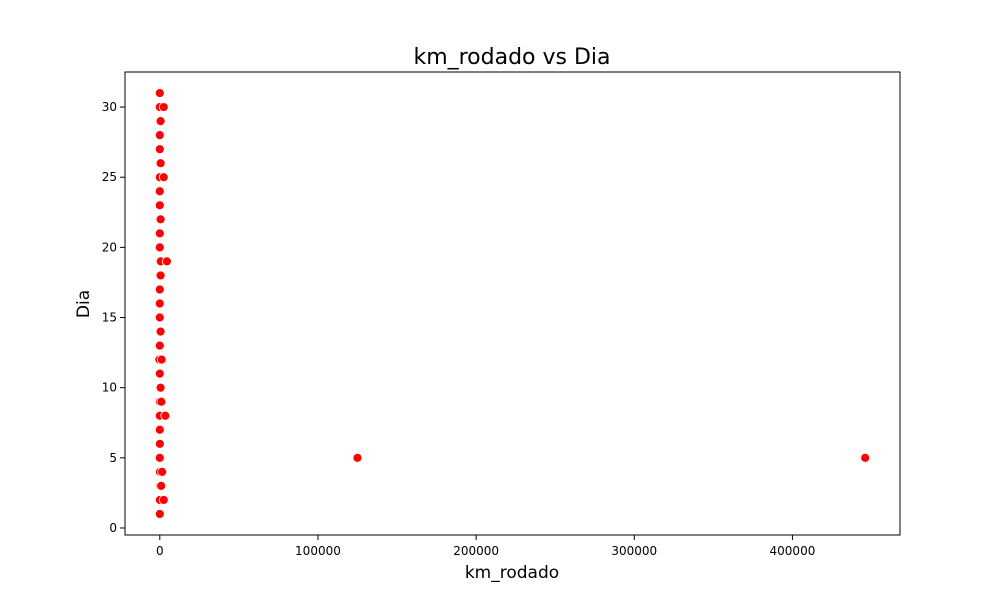 This screenshot has height=600, width=1000. I want to click on y-tick-label: 5, so click(113, 458).